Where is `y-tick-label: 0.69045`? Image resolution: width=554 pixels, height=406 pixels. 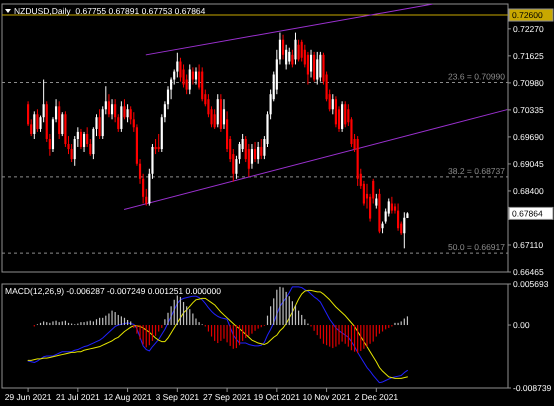
y-tick-label: 0.69045 is located at coordinates (528, 163).